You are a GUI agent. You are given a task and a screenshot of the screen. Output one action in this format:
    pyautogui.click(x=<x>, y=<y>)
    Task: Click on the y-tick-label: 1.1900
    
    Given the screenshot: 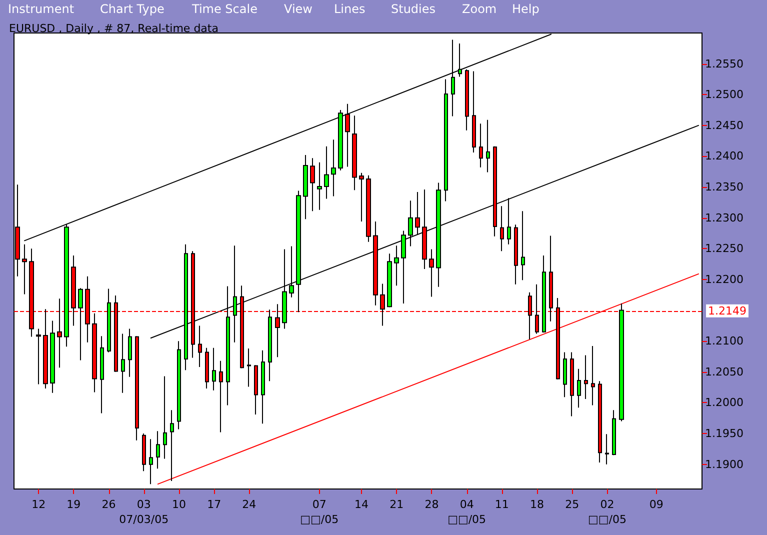 What is the action you would take?
    pyautogui.click(x=724, y=464)
    